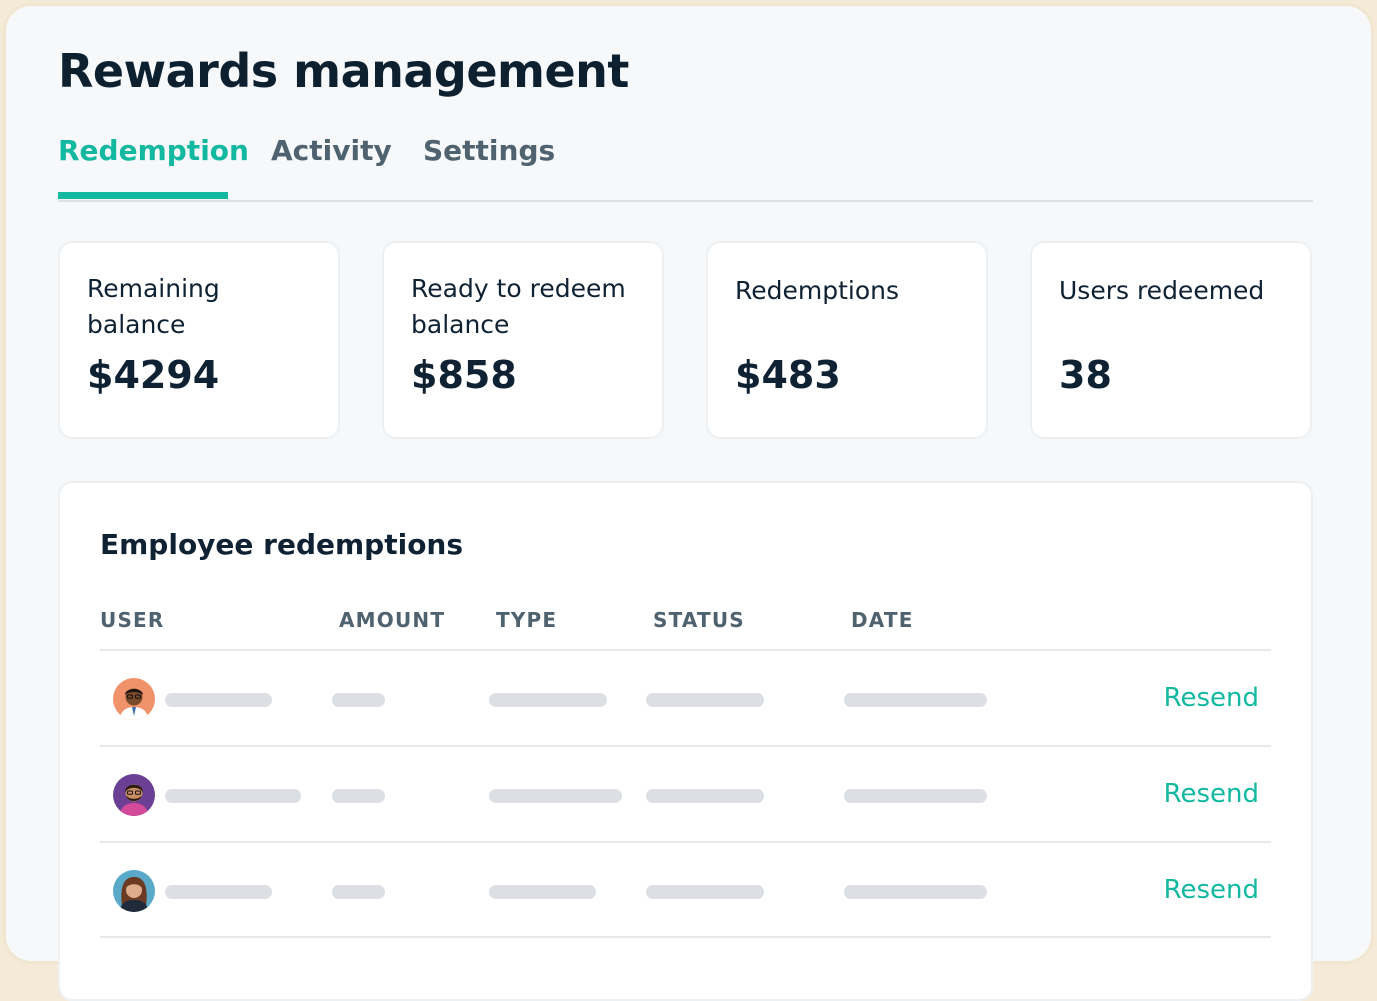  What do you see at coordinates (685, 165) in the screenshot?
I see `tab-bar: Redemption Activity Settings` at bounding box center [685, 165].